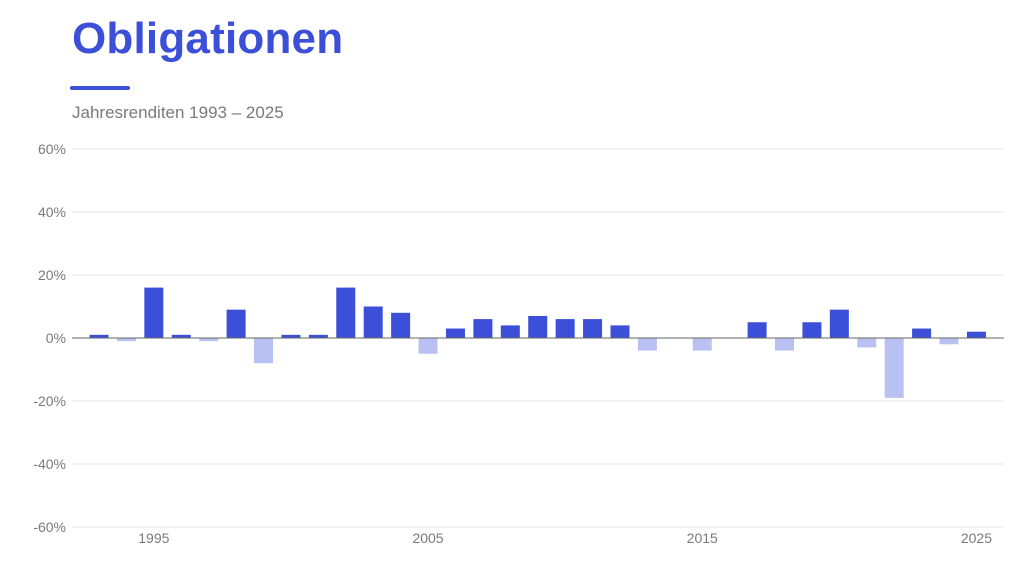 This screenshot has height=573, width=1024. Describe the element at coordinates (538, 326) in the screenshot. I see `bar-2009` at that location.